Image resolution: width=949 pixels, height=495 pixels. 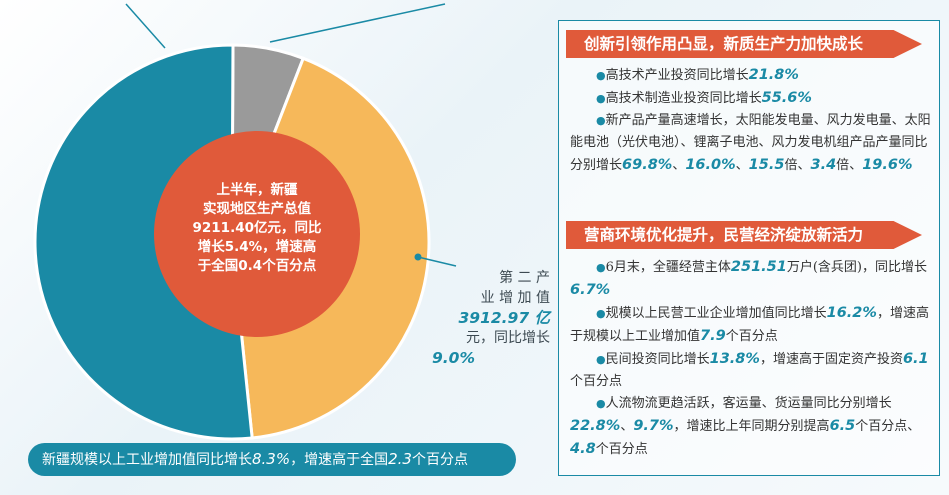 I want to click on leader-line-teal, so click(x=145, y=26).